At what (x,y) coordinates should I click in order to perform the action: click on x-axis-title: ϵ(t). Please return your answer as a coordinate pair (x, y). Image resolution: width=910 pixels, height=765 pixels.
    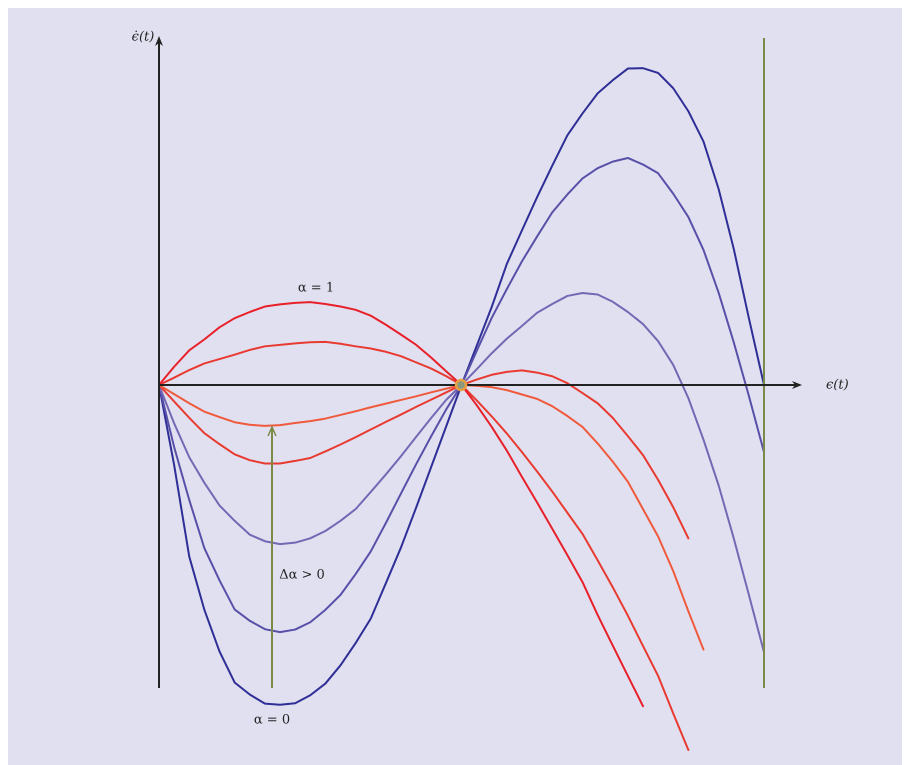
    Looking at the image, I should click on (837, 384).